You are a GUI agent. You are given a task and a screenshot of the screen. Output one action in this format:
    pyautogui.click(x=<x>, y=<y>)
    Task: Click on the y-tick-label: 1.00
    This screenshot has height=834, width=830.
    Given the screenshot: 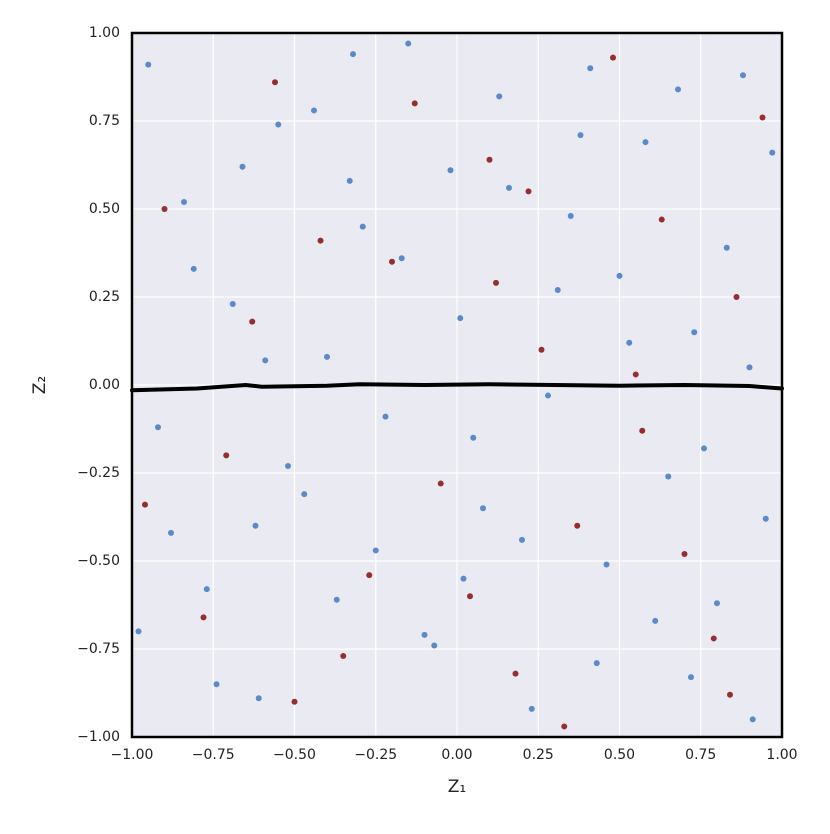 What is the action you would take?
    pyautogui.click(x=104, y=33)
    